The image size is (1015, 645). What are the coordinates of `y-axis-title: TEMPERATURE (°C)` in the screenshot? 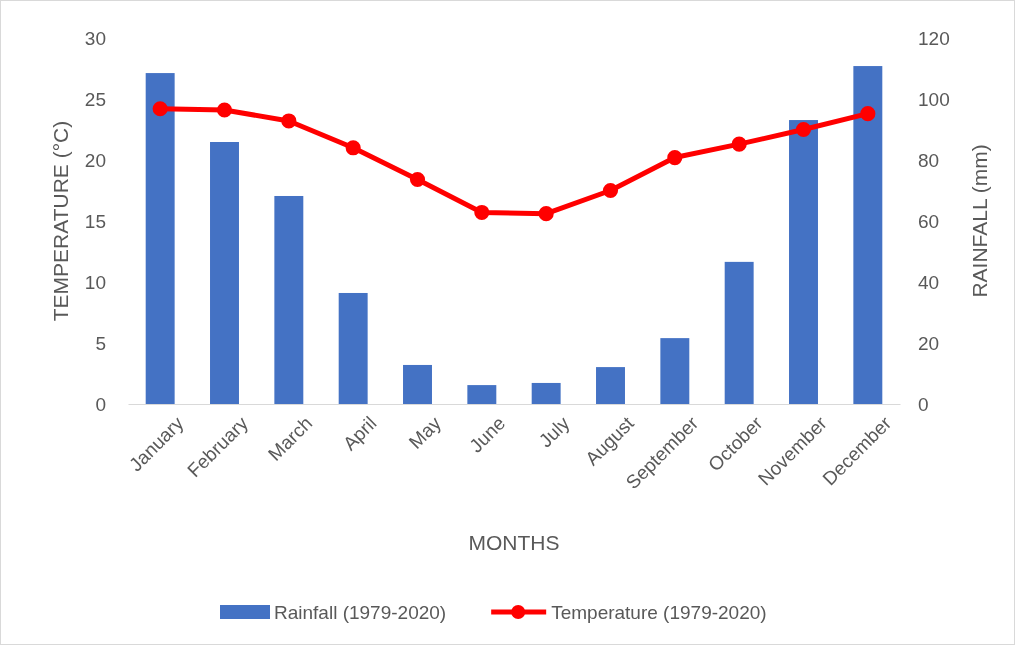 It's located at (60, 221).